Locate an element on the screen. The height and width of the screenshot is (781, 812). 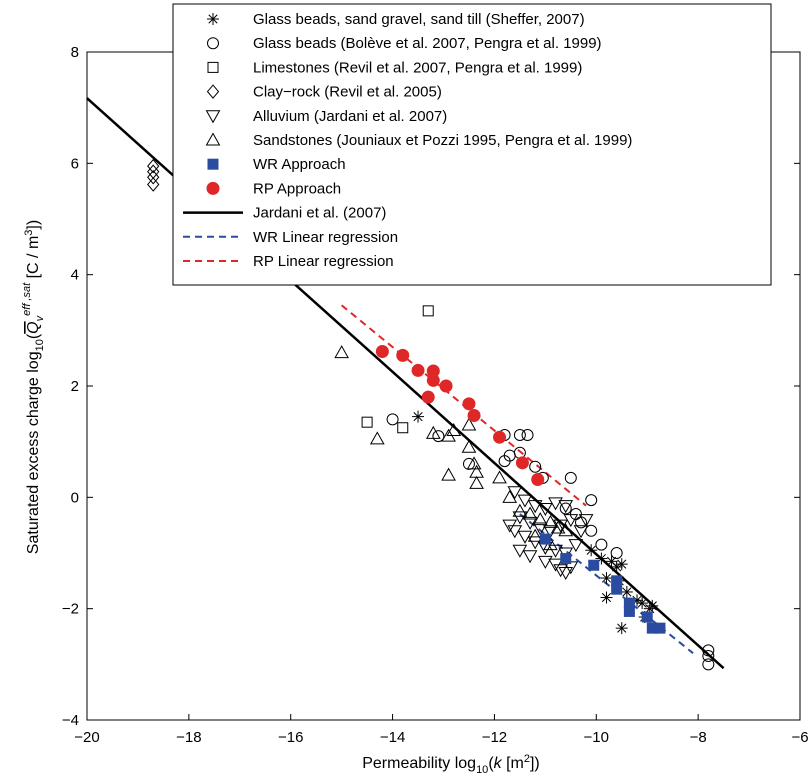
x-tick-label: −16 is located at coordinates (290, 737).